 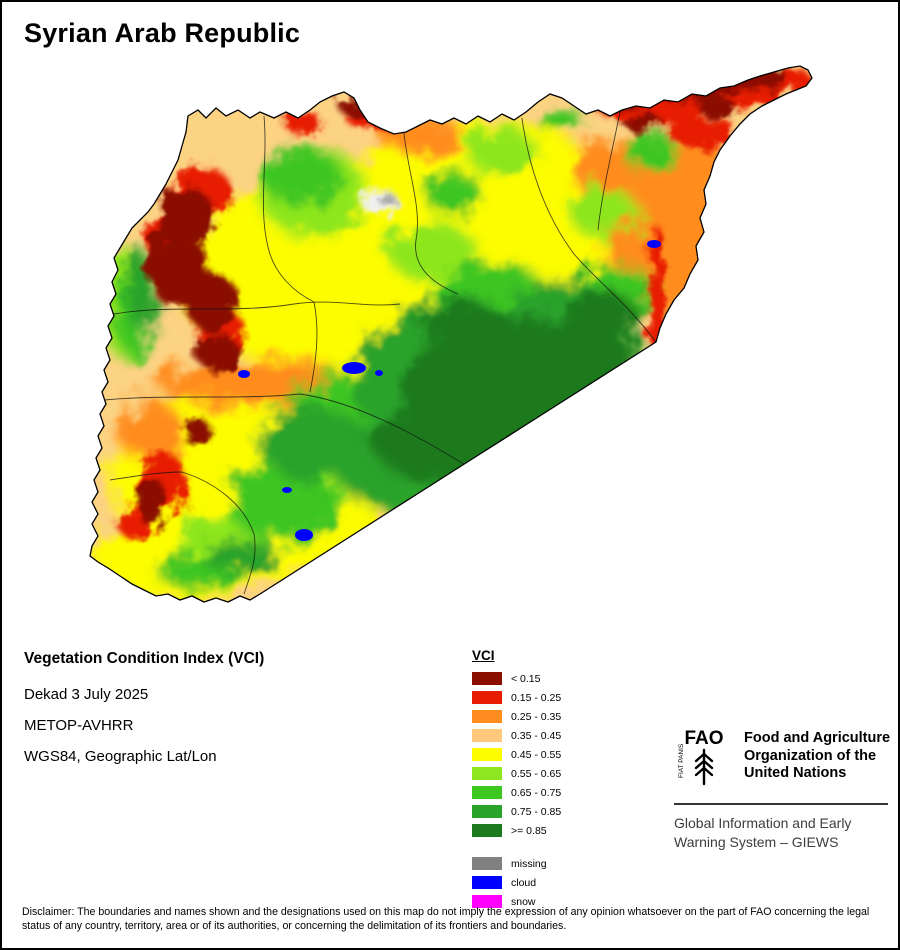 I want to click on legend-row: 0.75 - 0.85, so click(x=516, y=811).